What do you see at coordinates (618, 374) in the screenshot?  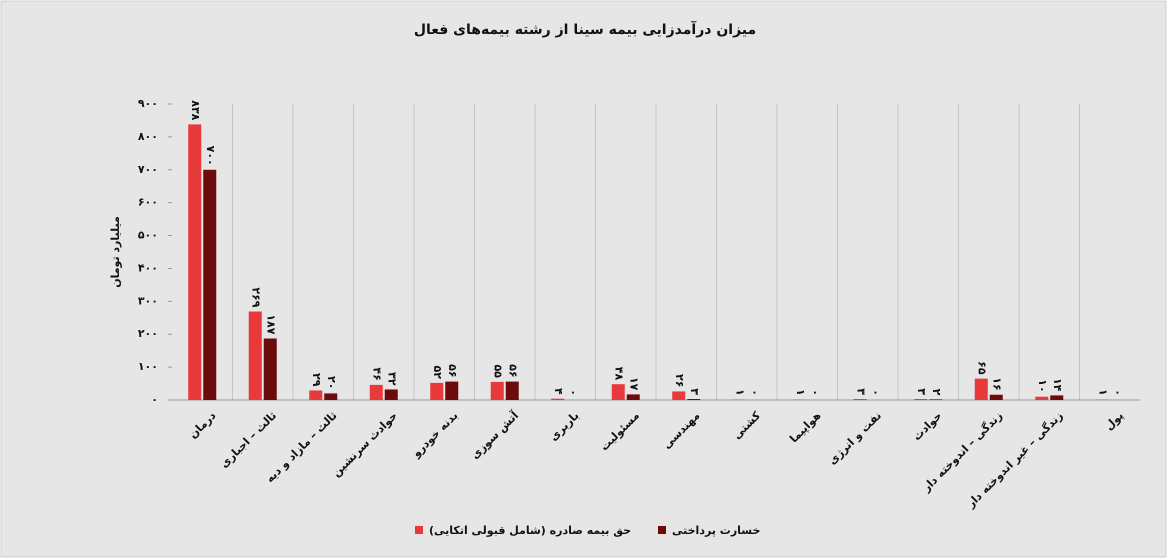 I see `value-label: ۴۸` at bounding box center [618, 374].